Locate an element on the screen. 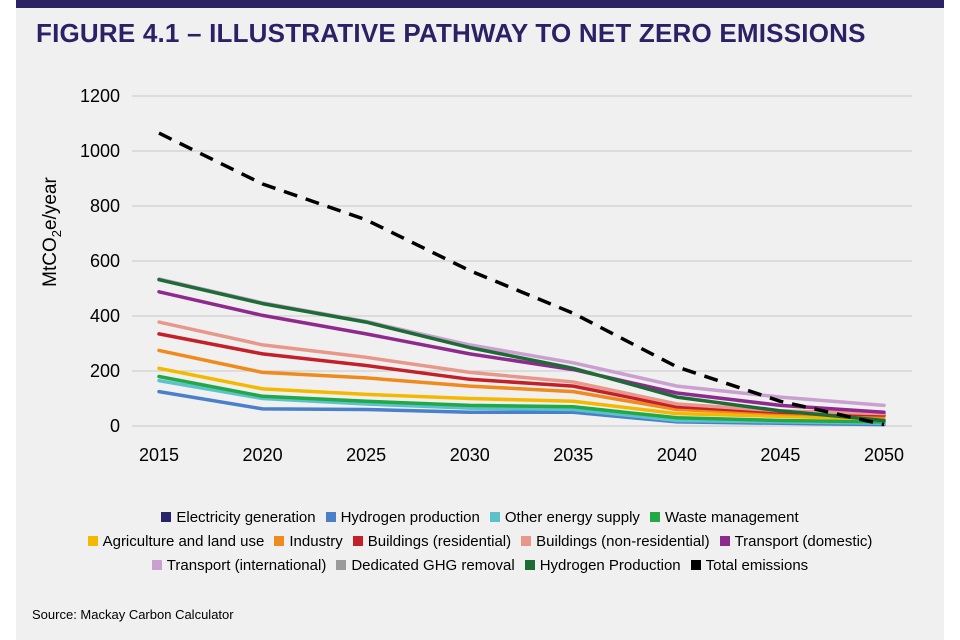 This screenshot has width=960, height=640. x-tick-label: 2050 is located at coordinates (884, 455).